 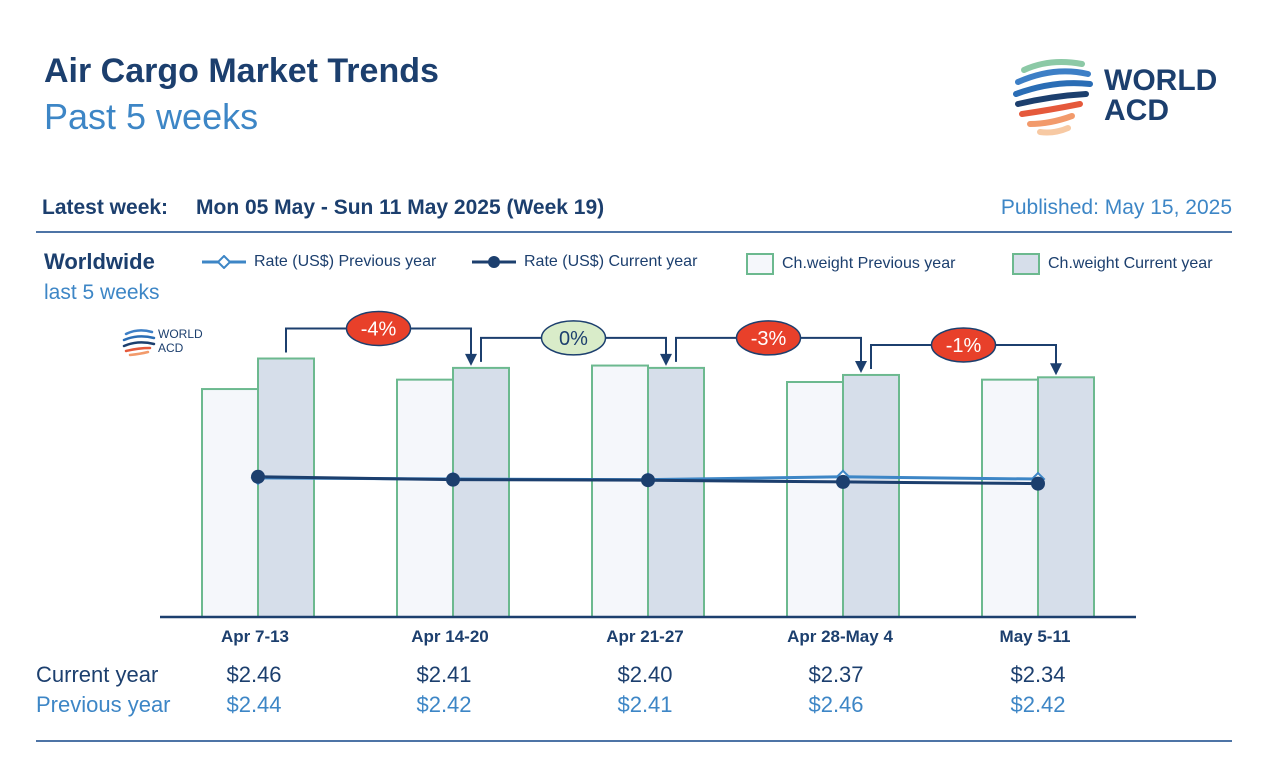 I want to click on world-acd-logo: WORLD ACD, so click(x=1115, y=97).